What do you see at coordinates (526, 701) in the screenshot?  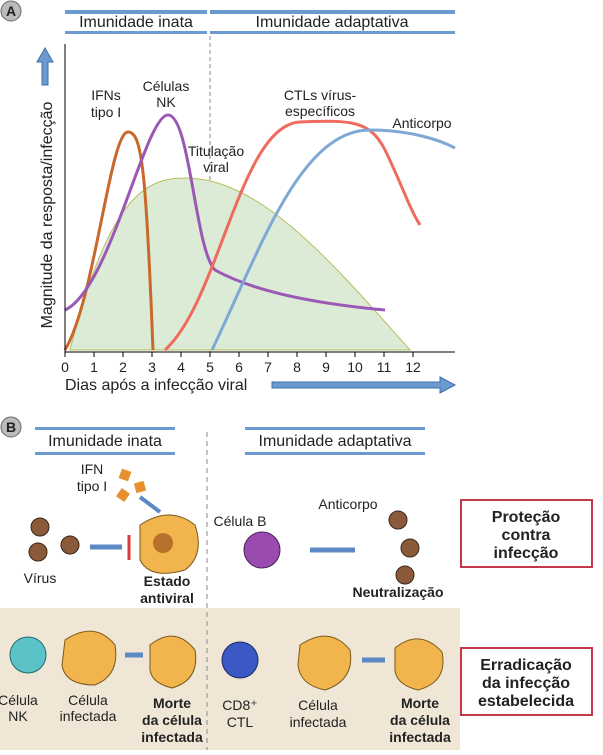 I see `box-text: estabelecida` at bounding box center [526, 701].